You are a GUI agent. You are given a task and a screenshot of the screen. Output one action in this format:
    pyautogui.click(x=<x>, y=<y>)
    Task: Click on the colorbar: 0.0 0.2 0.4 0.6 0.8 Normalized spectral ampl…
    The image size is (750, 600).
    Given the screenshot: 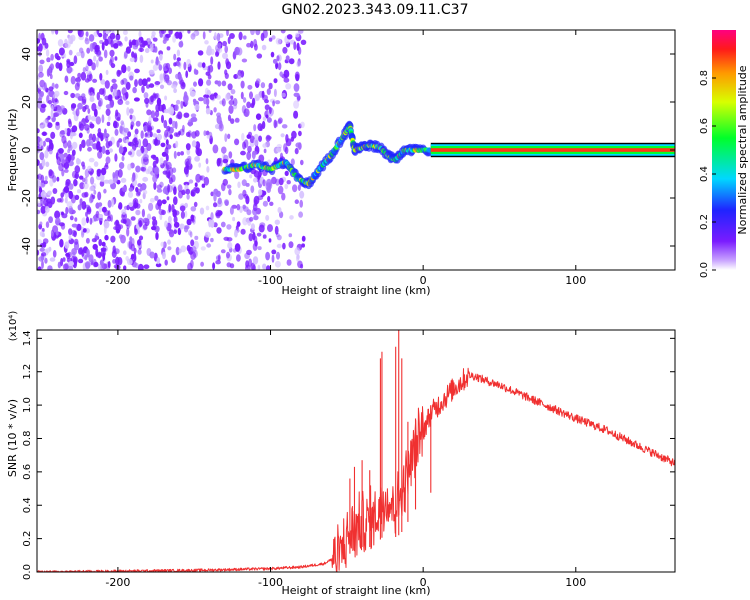 What is the action you would take?
    pyautogui.click(x=724, y=154)
    